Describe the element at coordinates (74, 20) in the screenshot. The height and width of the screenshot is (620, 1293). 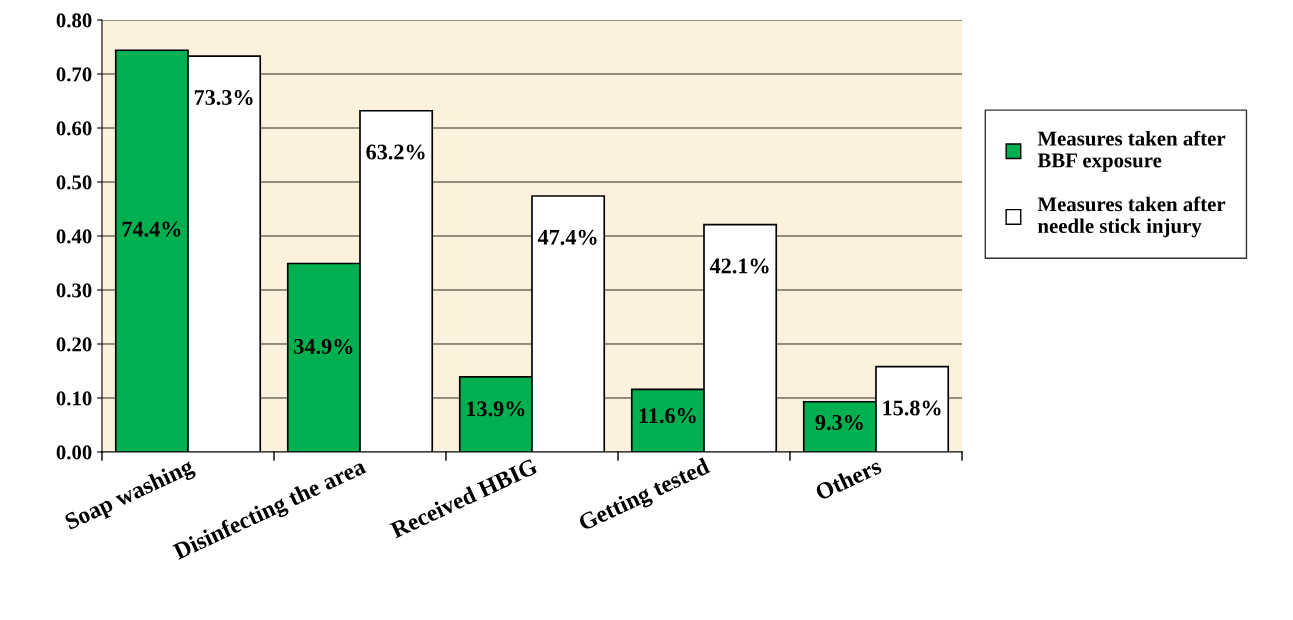
I see `y-tick-label: 0.80` at that location.